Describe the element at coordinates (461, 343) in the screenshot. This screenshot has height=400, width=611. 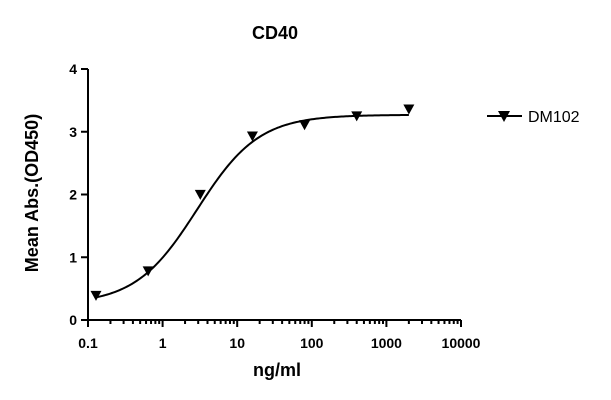
I see `x-tick-label: 10000` at that location.